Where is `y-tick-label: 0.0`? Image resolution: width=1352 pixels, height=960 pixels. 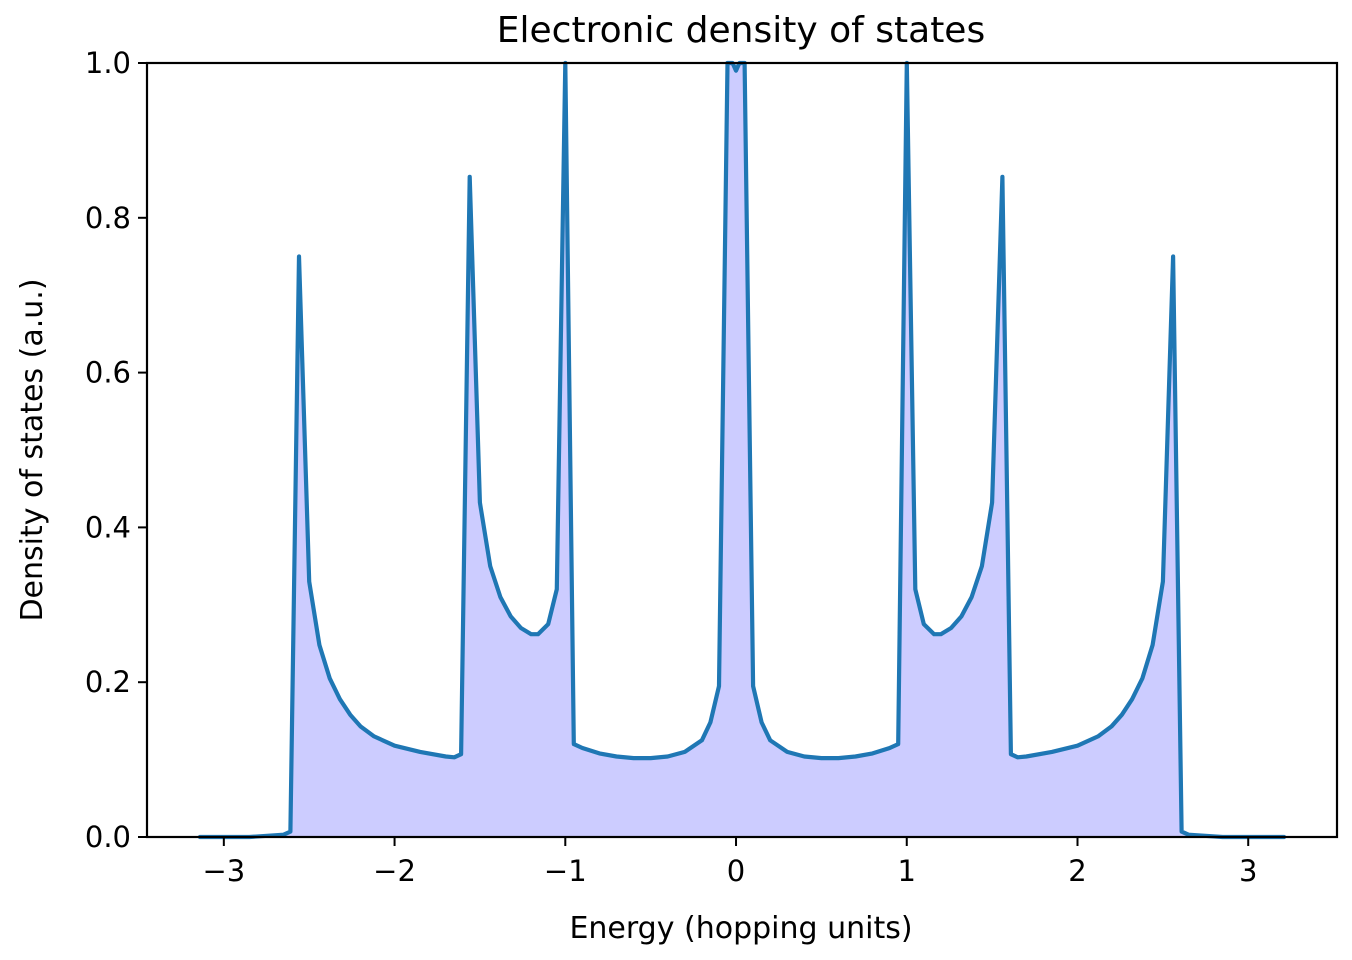 y-tick-label: 0.0 is located at coordinates (108, 837).